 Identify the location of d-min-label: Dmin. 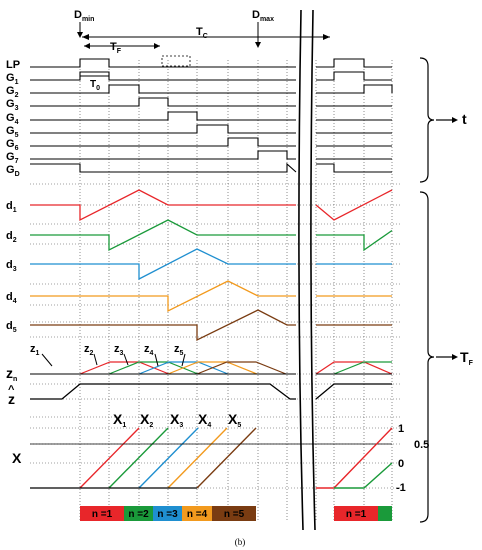
(84, 16).